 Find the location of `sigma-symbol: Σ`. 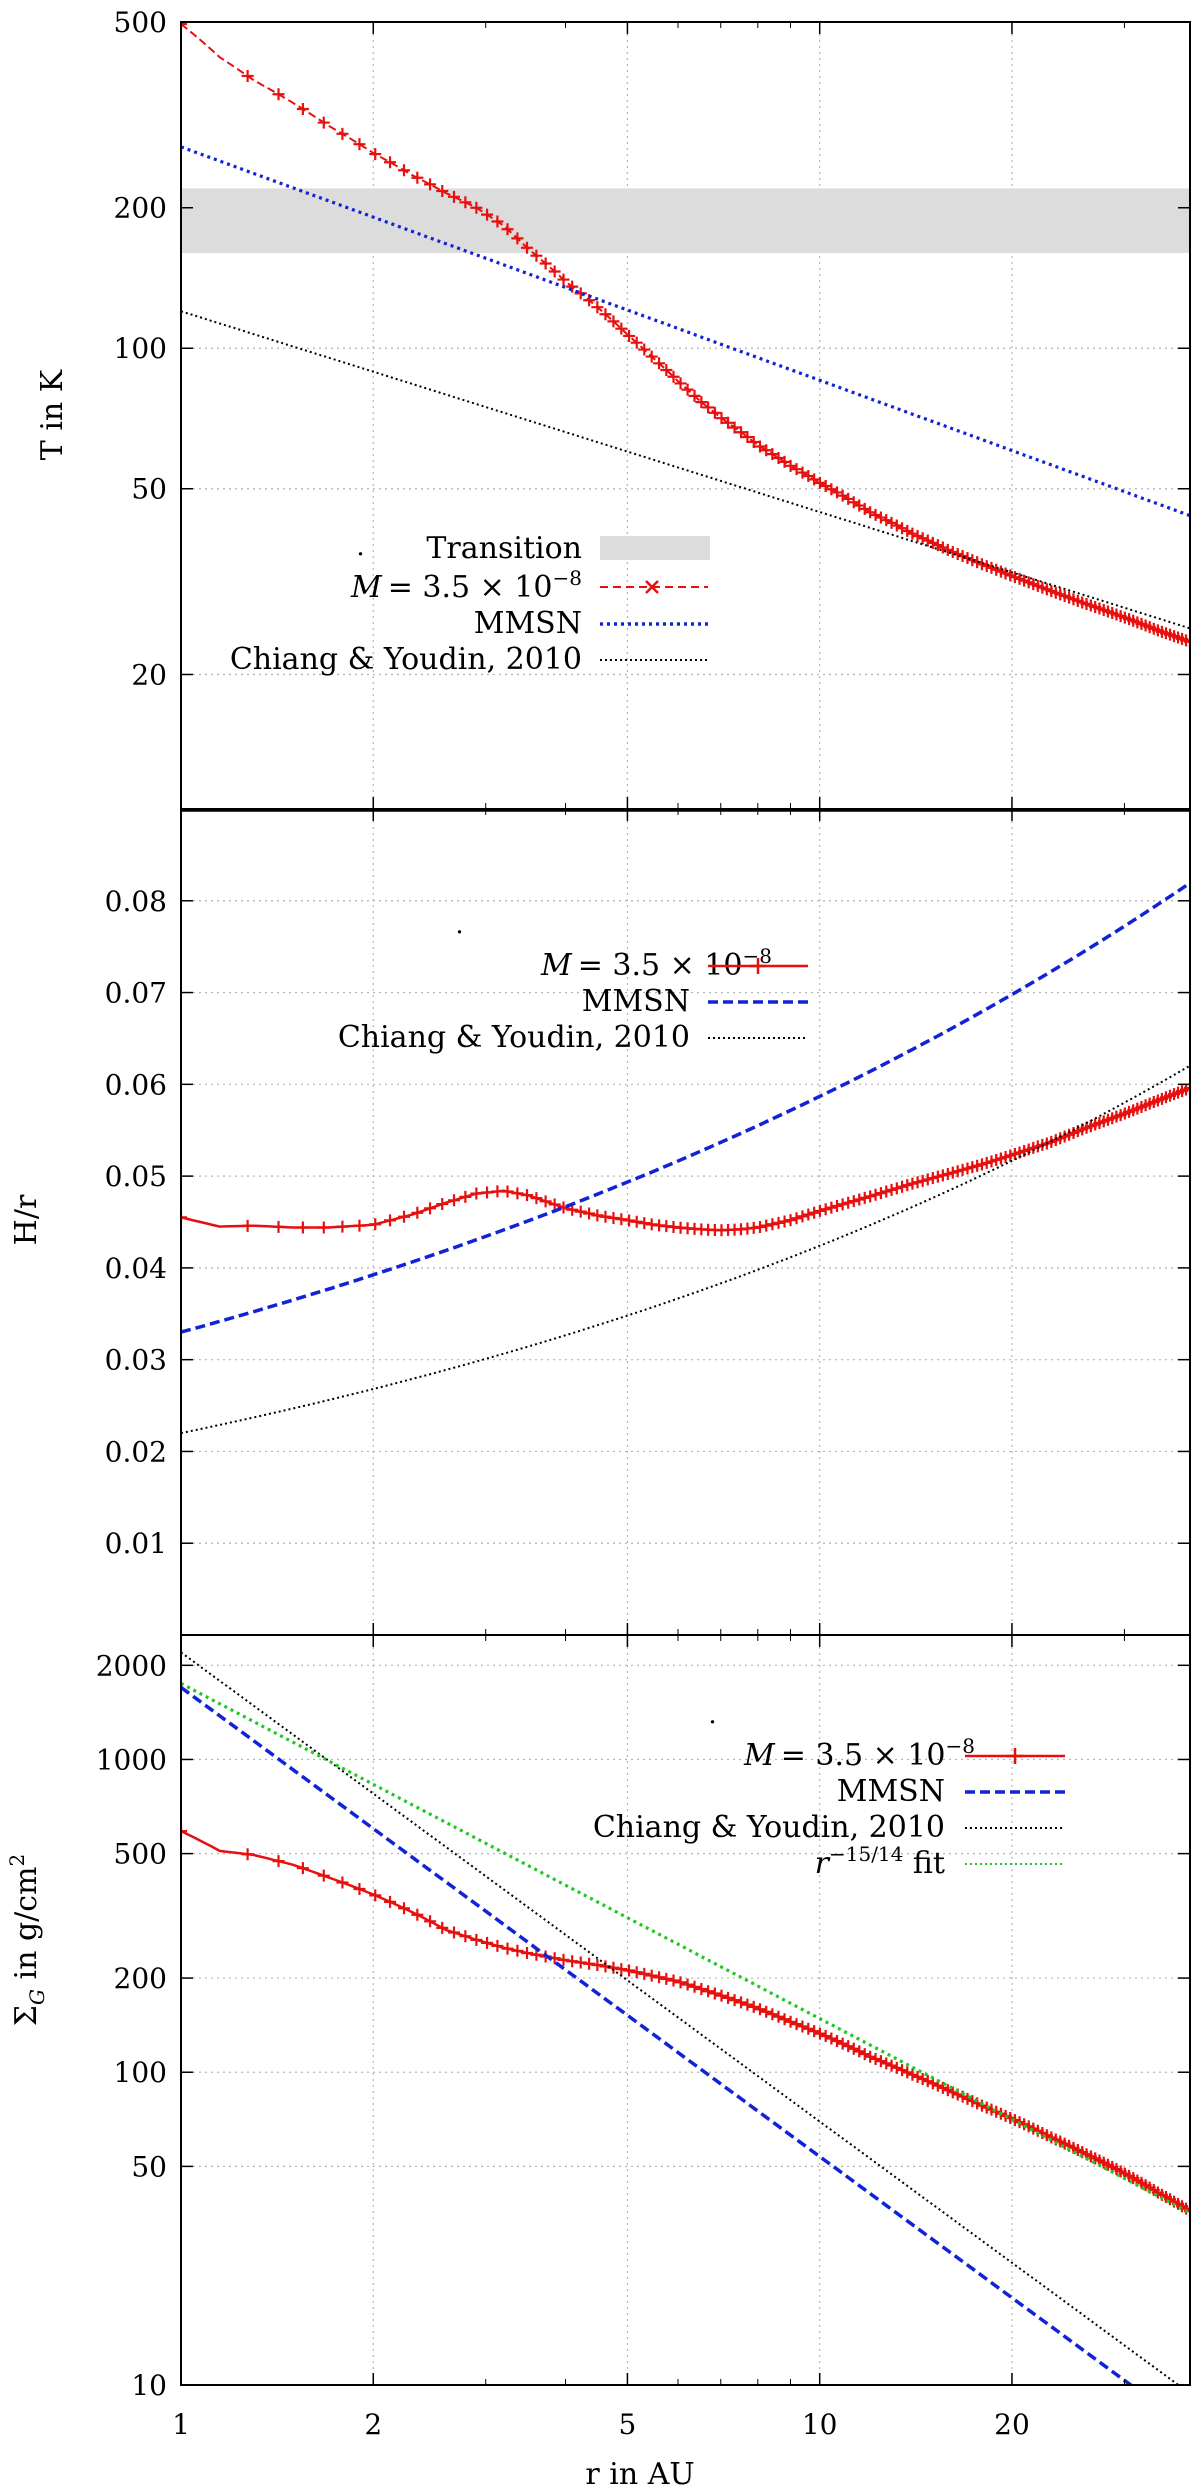

sigma-symbol: Σ is located at coordinates (26, 2015).